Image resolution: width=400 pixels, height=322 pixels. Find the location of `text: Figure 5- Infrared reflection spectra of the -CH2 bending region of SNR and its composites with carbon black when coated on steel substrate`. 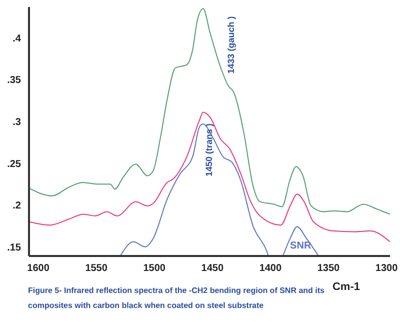

text: Figure 5- Infrared reflection spectra of the -CH2 bending region of SNR and its composites with carbon black when coated on steel substrate is located at coordinates (176, 298).